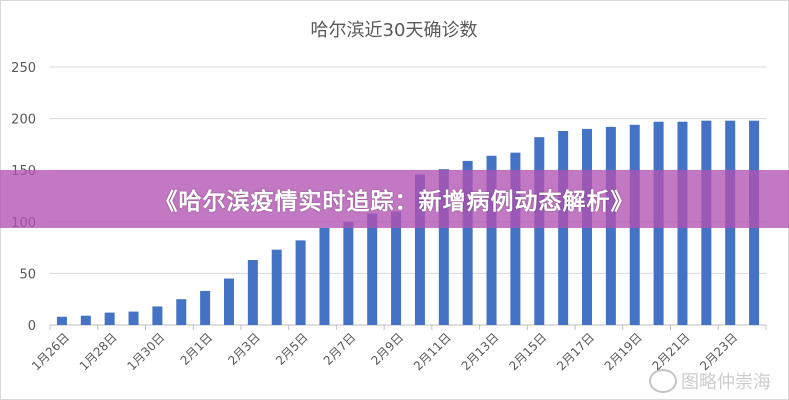  Describe the element at coordinates (292, 349) in the screenshot. I see `x-tick-label: 2月5日` at that location.